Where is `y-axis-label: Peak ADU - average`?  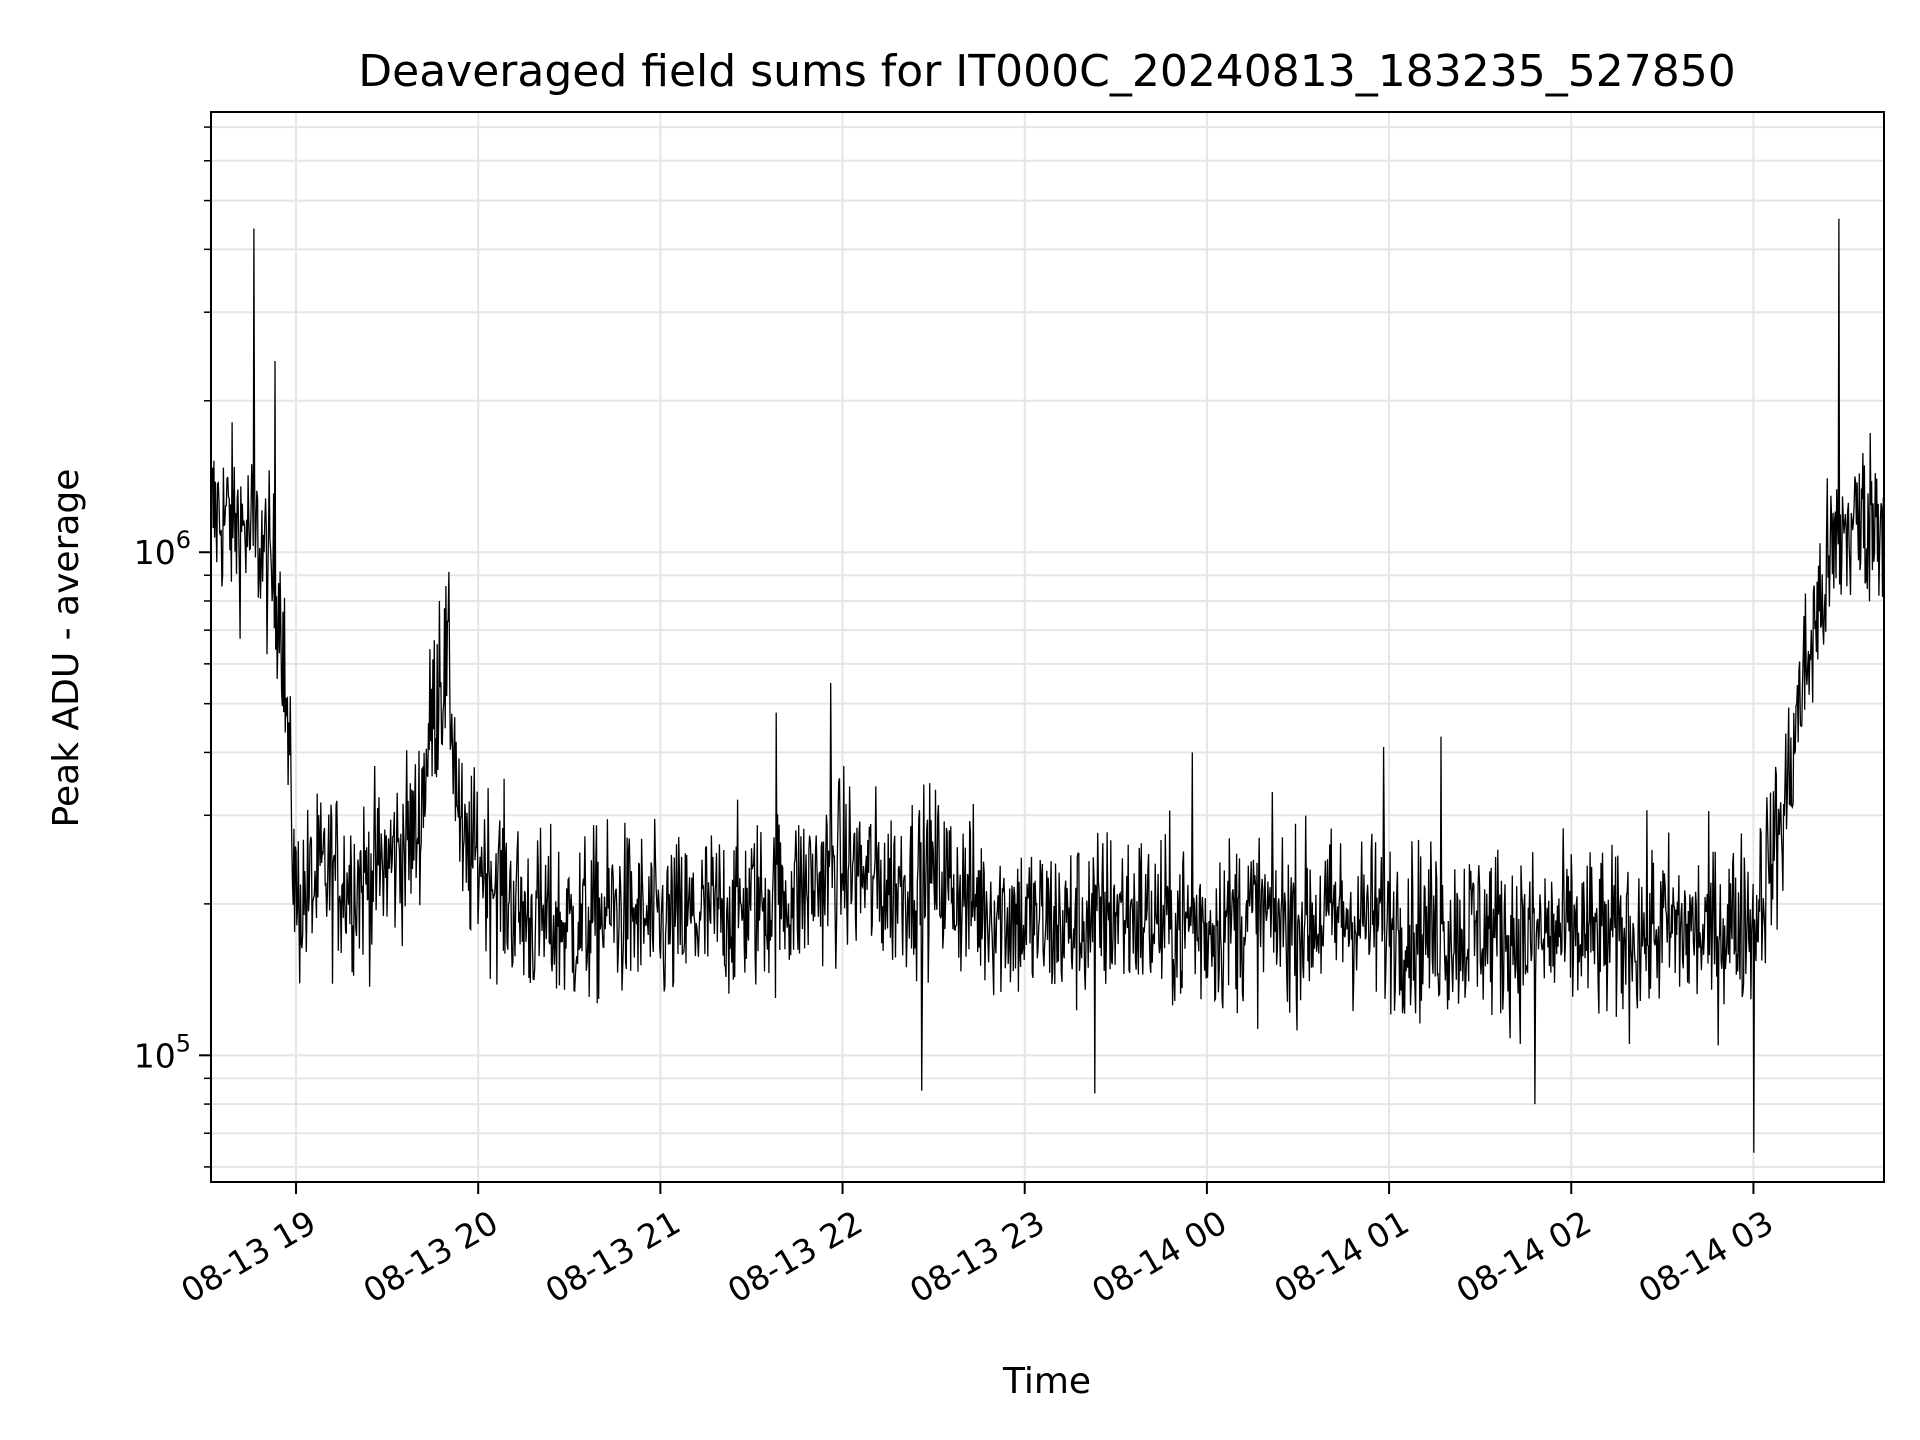 y-axis-label: Peak ADU - average is located at coordinates (66, 648).